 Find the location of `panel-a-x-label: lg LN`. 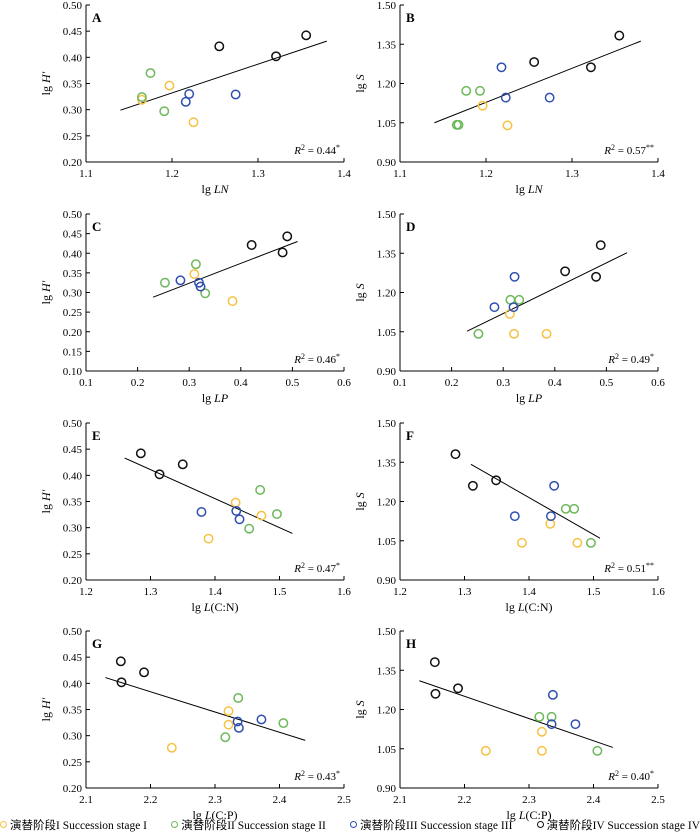

panel-a-x-label: lg LN is located at coordinates (215, 189).